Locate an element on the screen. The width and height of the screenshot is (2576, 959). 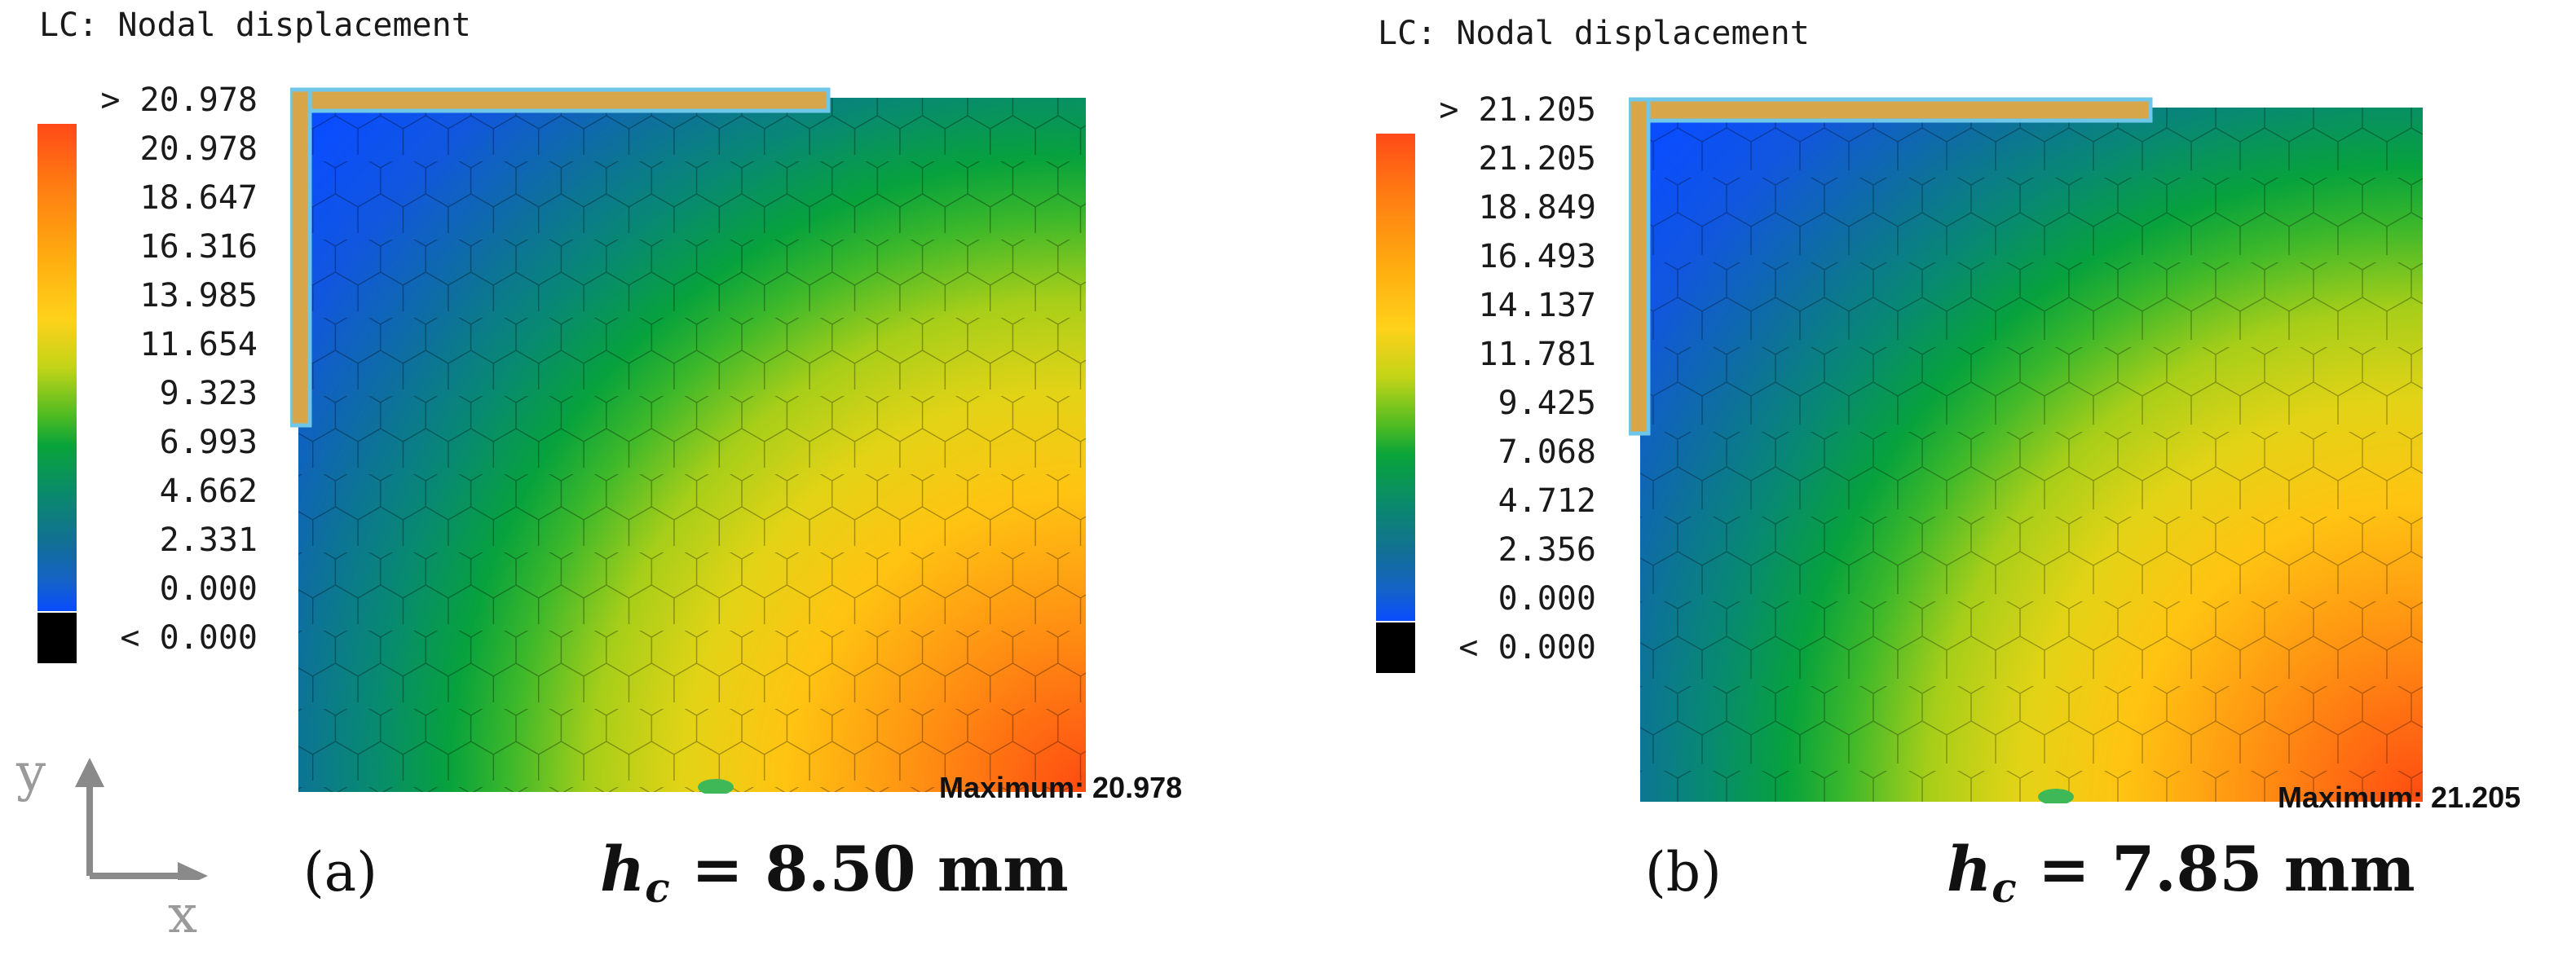
panel-a-colorbar-gradient is located at coordinates (57, 367).